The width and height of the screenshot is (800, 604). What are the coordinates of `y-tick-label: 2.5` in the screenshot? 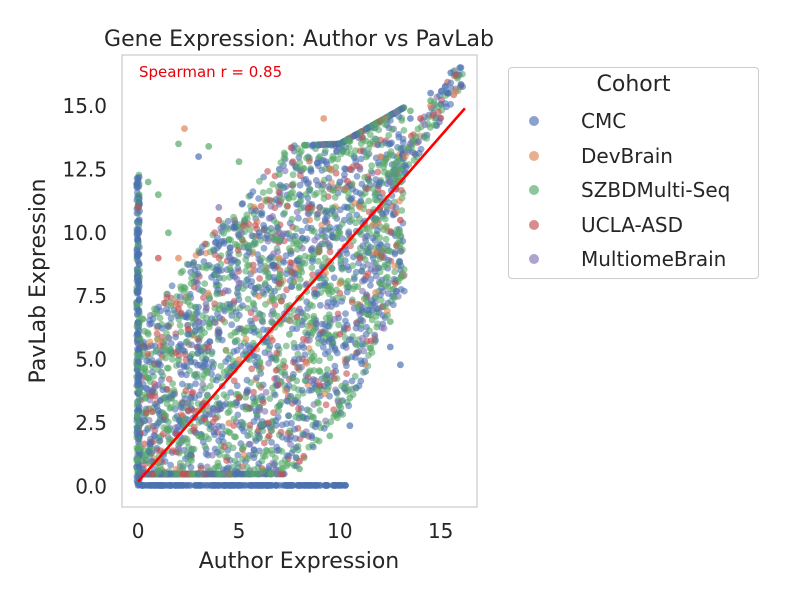 It's located at (91, 423).